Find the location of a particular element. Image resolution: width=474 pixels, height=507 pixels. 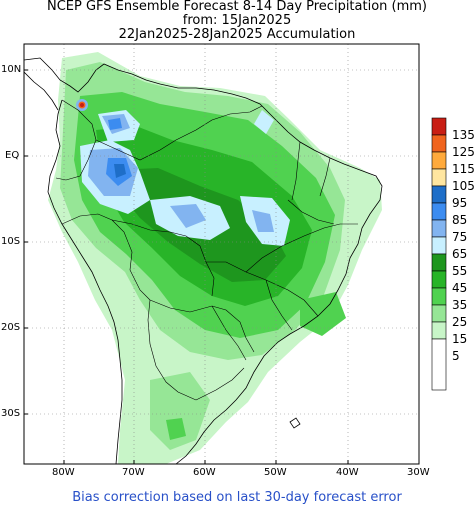

lon-label-60w: 60W is located at coordinates (204, 472).